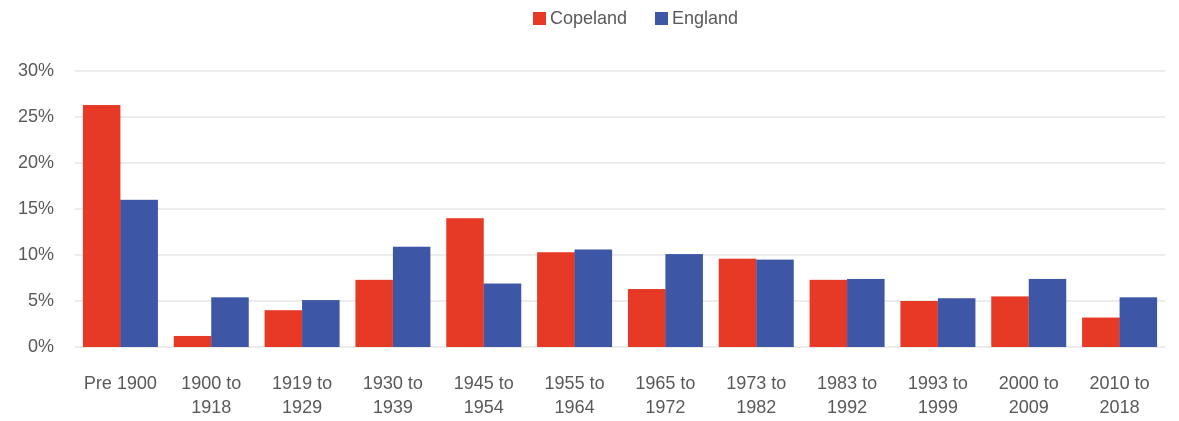  I want to click on x-tick-label: Pre 1900, so click(120, 383).